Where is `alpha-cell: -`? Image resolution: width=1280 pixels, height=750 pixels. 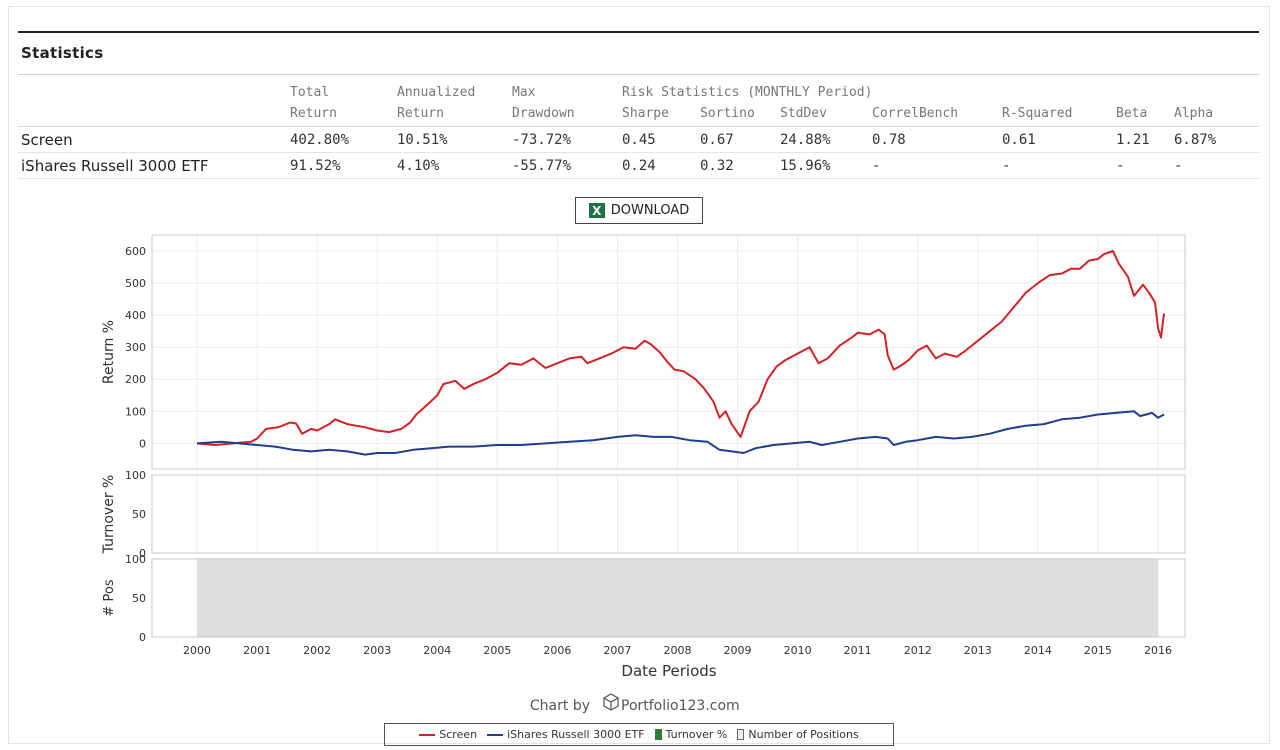
alpha-cell: - is located at coordinates (1216, 165).